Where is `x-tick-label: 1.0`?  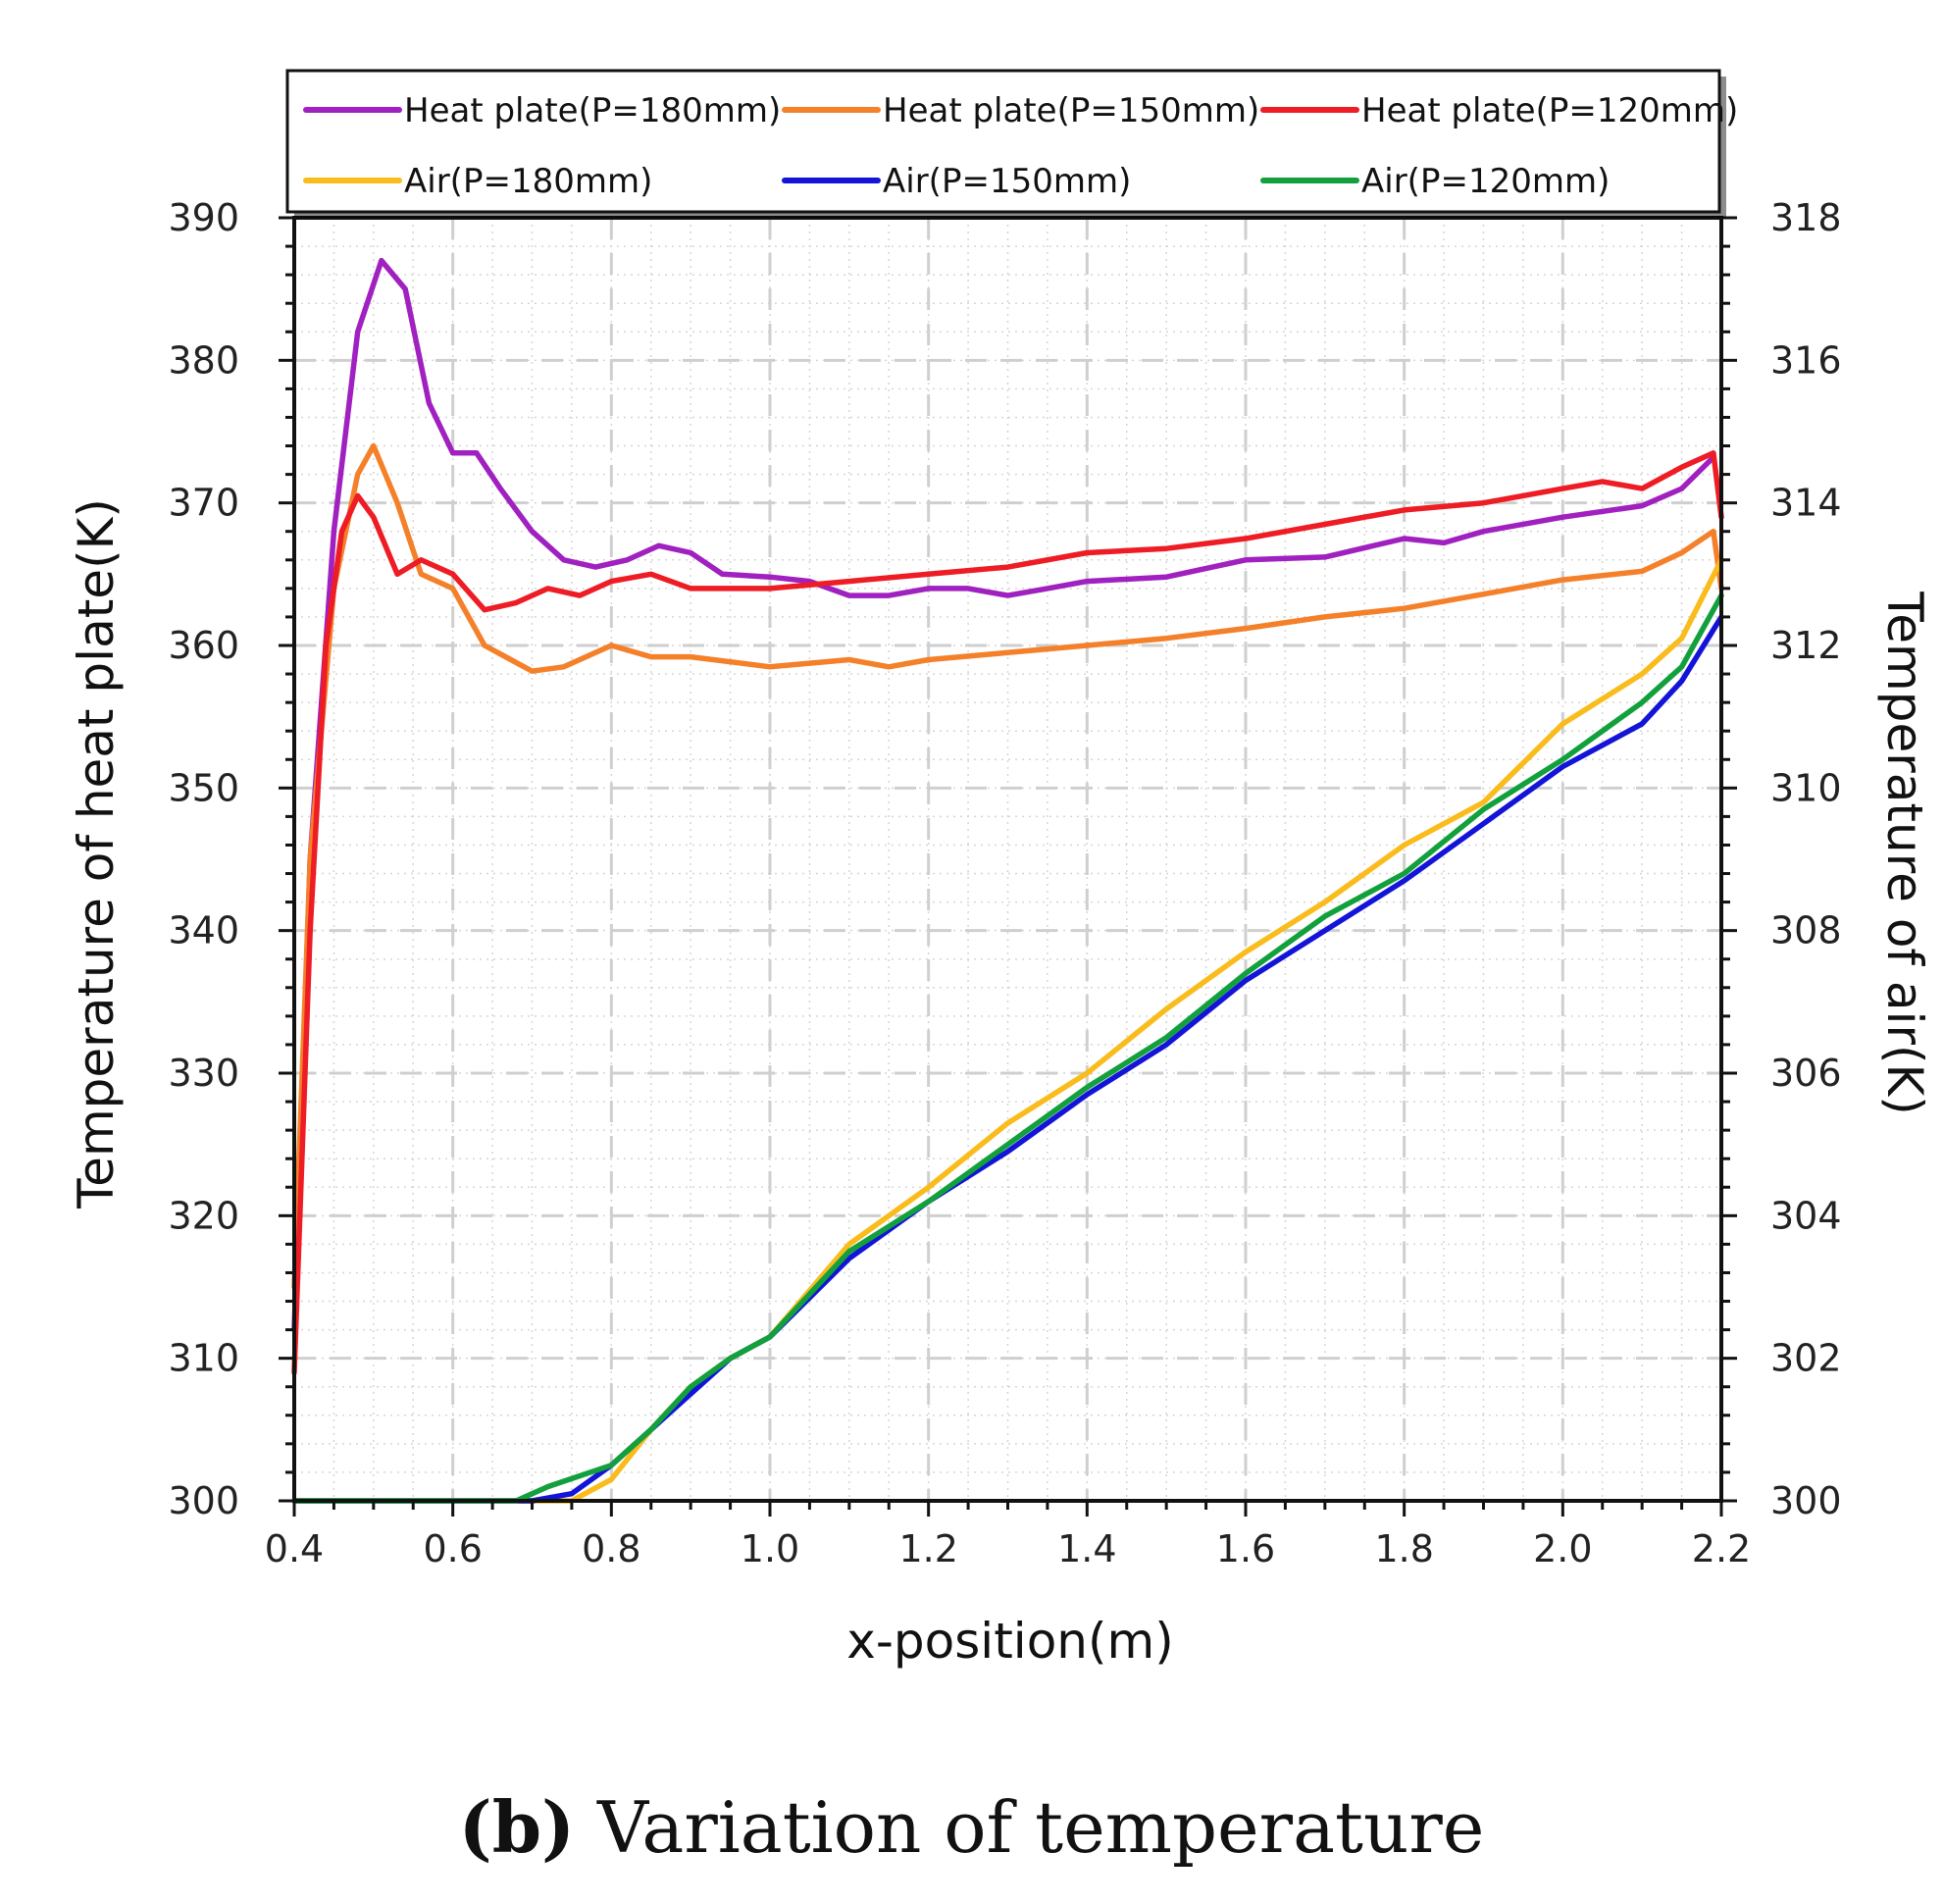 x-tick-label: 1.0 is located at coordinates (770, 1548).